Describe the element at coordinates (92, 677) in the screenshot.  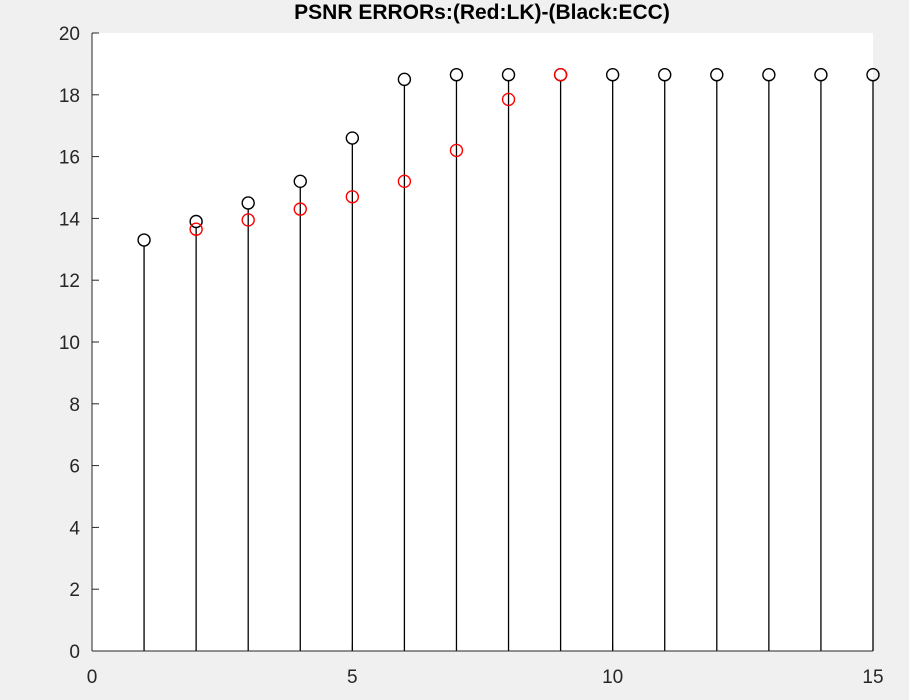
I see `x-tick-label: 0` at that location.